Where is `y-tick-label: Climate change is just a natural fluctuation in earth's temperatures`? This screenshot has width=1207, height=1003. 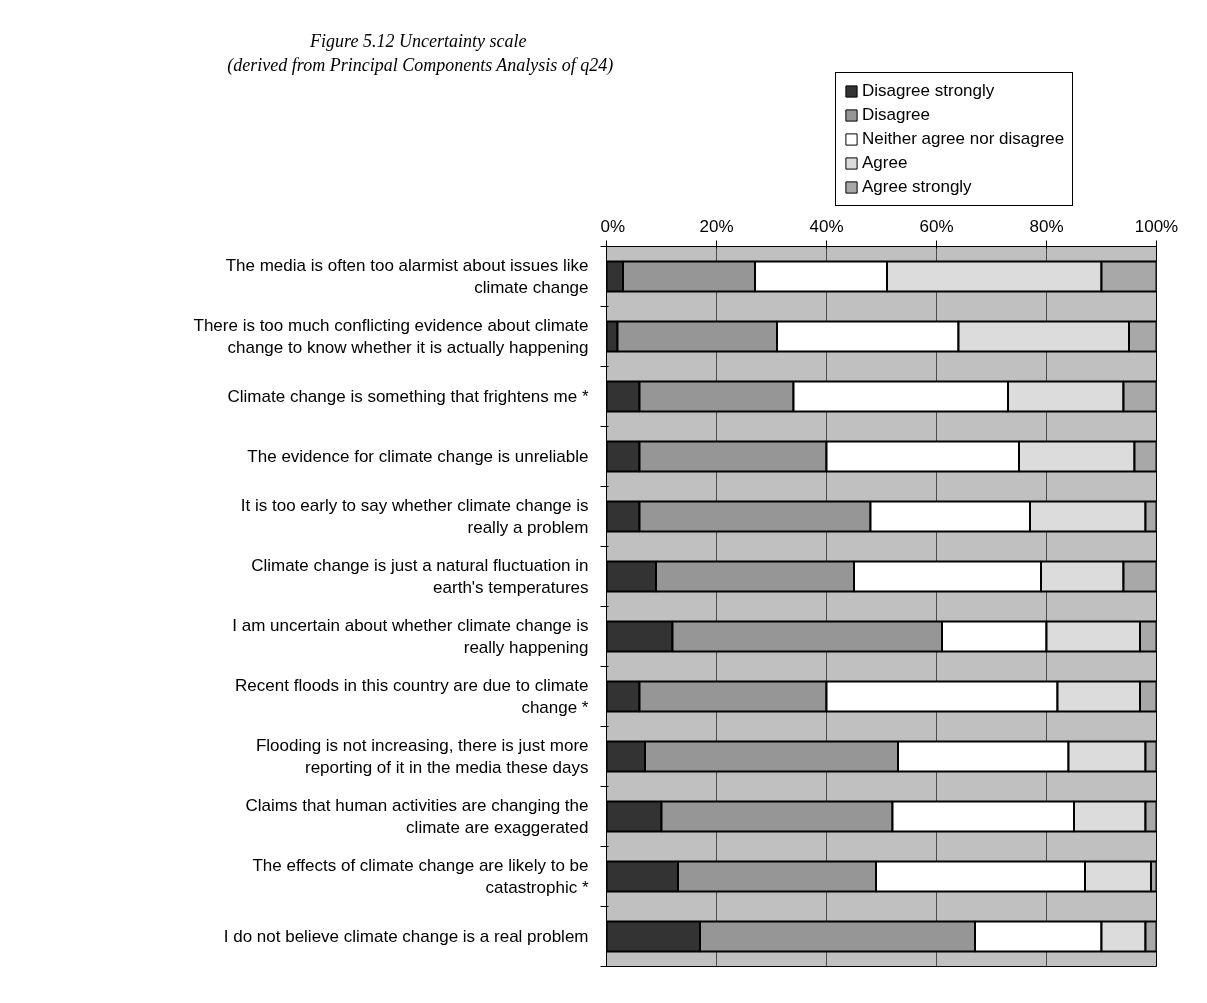 y-tick-label: Climate change is just a natural fluctuation in earth's temperatures is located at coordinates (420, 576).